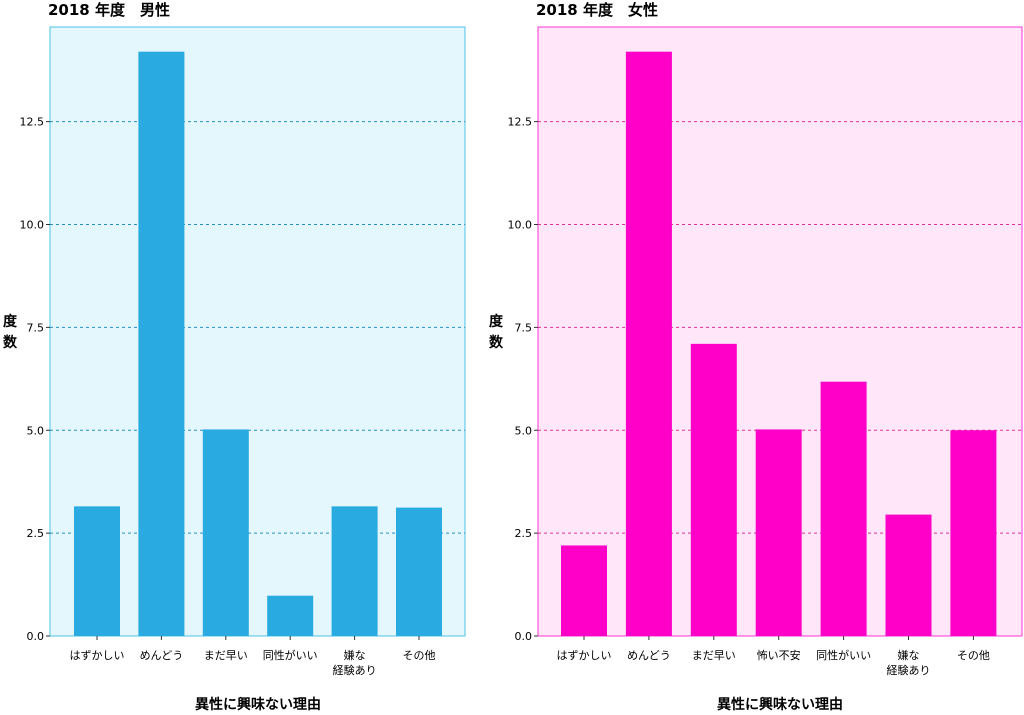 This screenshot has height=715, width=1024. I want to click on x-tick-label-female-3: 怖い不安, so click(779, 655).